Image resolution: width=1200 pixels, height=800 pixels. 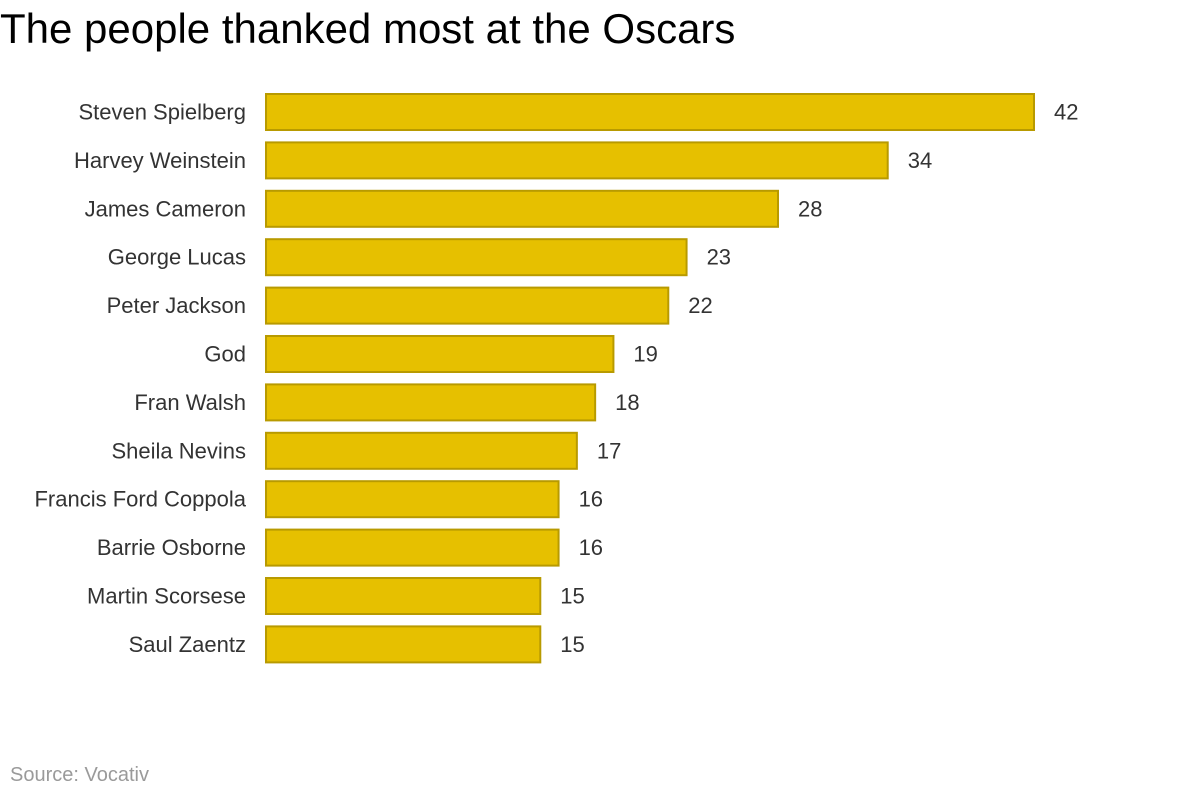 What do you see at coordinates (719, 257) in the screenshot?
I see `value-label: 23` at bounding box center [719, 257].